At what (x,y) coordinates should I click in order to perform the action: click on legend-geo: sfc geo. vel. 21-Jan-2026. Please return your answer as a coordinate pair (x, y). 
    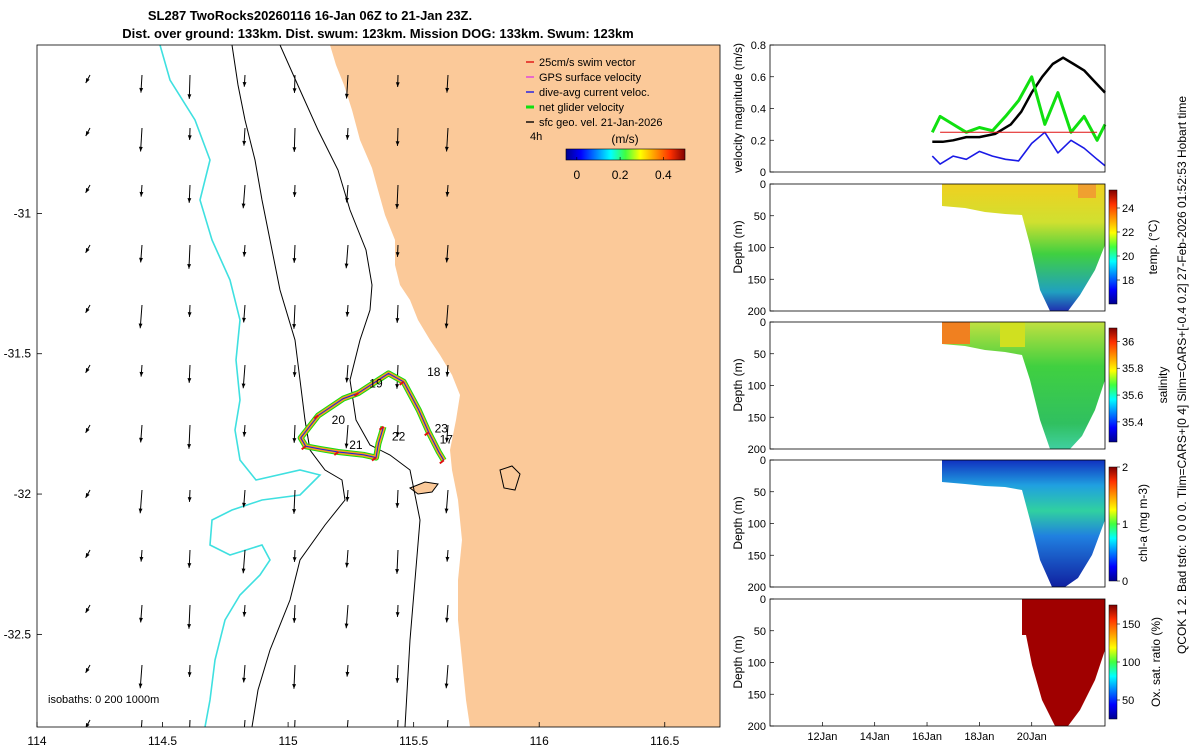
    Looking at the image, I should click on (601, 123).